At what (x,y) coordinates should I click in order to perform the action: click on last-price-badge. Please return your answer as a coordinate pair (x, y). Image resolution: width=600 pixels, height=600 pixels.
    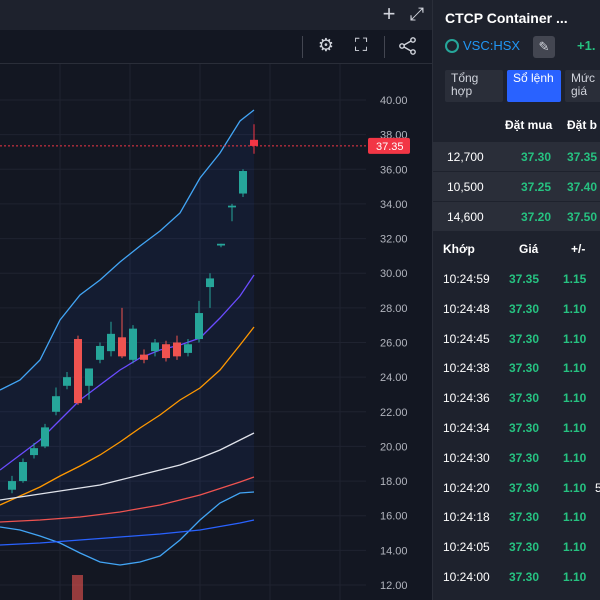
    Looking at the image, I should click on (389, 145).